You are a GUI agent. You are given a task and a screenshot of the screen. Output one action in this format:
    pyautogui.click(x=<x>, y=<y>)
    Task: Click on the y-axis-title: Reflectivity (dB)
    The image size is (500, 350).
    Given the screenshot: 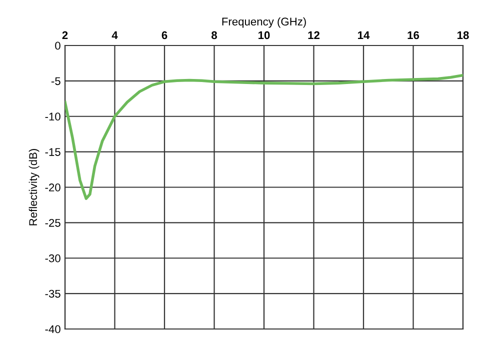 What is the action you would take?
    pyautogui.click(x=34, y=187)
    